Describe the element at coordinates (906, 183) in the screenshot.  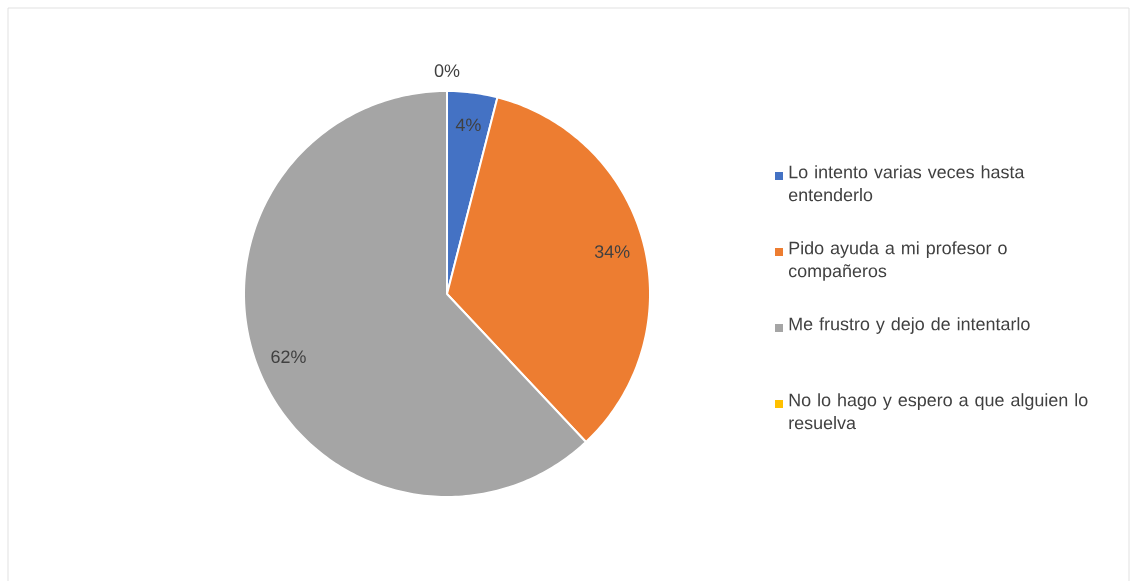
I see `legend-label: Lo intento varias veces hasta entenderlo` at that location.